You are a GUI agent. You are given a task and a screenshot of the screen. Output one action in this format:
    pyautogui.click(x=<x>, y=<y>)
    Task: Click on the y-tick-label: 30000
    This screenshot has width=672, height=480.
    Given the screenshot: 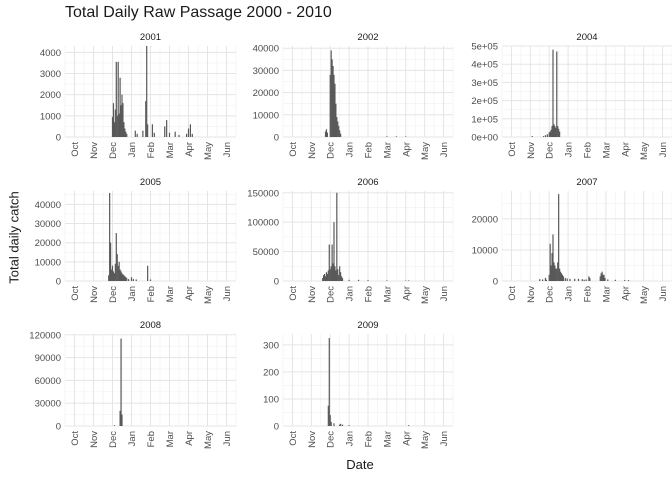 What is the action you would take?
    pyautogui.click(x=266, y=71)
    